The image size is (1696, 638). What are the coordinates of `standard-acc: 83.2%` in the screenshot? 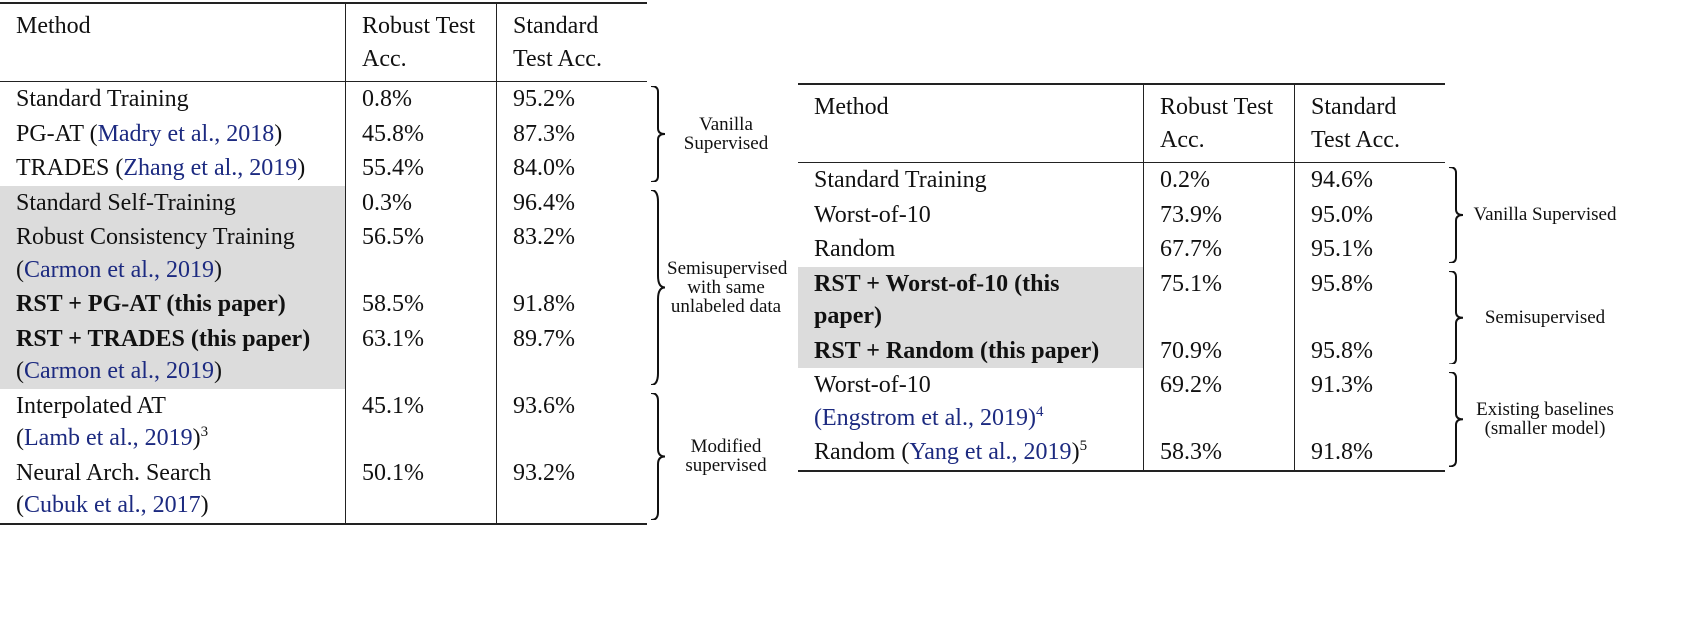 It's located at (571, 253).